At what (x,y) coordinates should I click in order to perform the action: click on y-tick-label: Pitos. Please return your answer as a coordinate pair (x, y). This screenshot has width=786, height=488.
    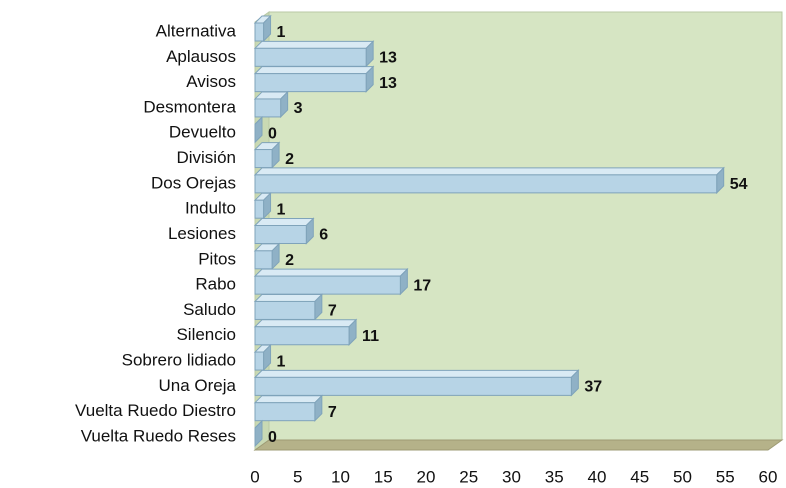
    Looking at the image, I should click on (217, 258).